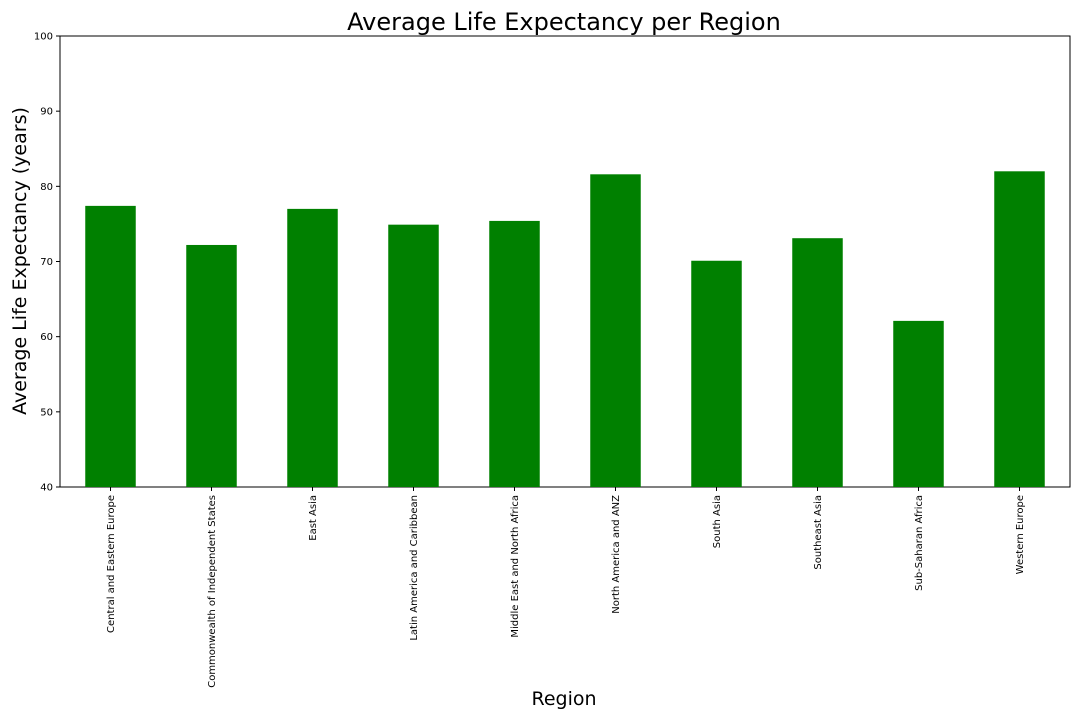 The width and height of the screenshot is (1080, 720). I want to click on y-tick-label: 50, so click(46, 412).